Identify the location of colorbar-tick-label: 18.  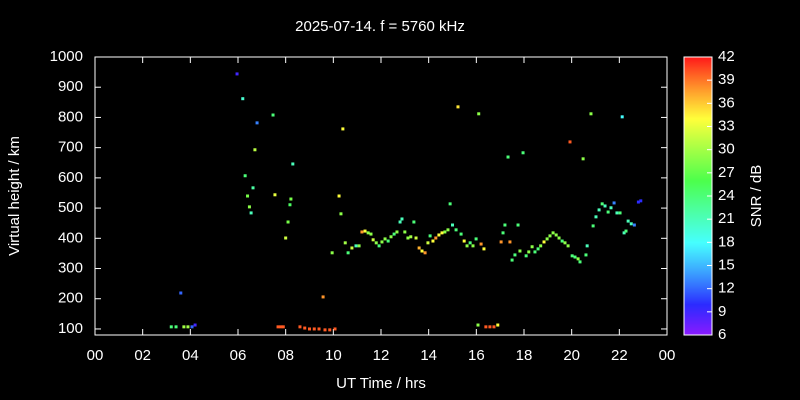
(726, 241).